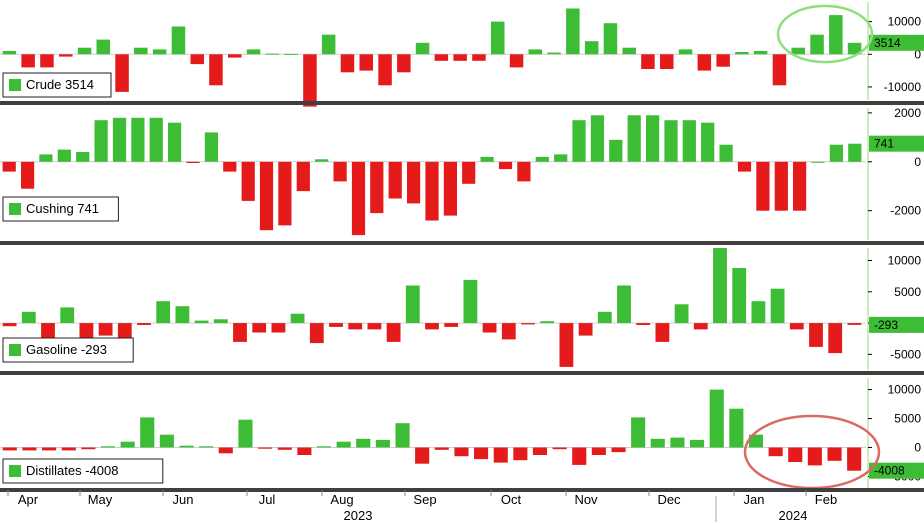 The height and width of the screenshot is (523, 924). What do you see at coordinates (462, 490) in the screenshot?
I see `panel-divider` at bounding box center [462, 490].